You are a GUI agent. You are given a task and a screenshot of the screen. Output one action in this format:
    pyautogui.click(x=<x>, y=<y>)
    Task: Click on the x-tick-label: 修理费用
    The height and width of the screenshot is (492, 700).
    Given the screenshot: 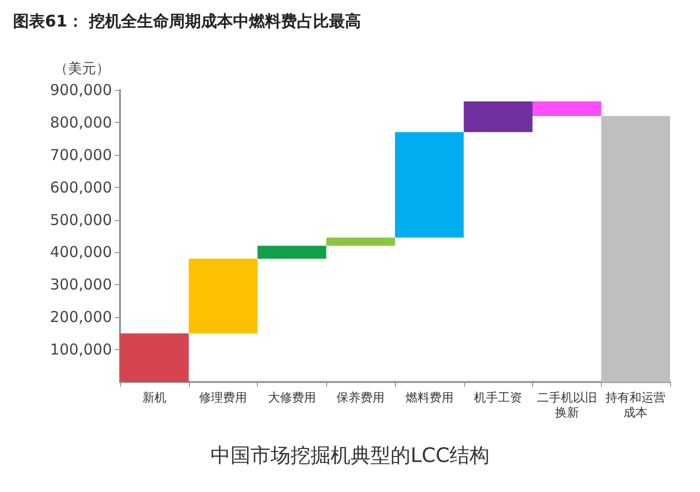 What is the action you would take?
    pyautogui.click(x=223, y=397)
    